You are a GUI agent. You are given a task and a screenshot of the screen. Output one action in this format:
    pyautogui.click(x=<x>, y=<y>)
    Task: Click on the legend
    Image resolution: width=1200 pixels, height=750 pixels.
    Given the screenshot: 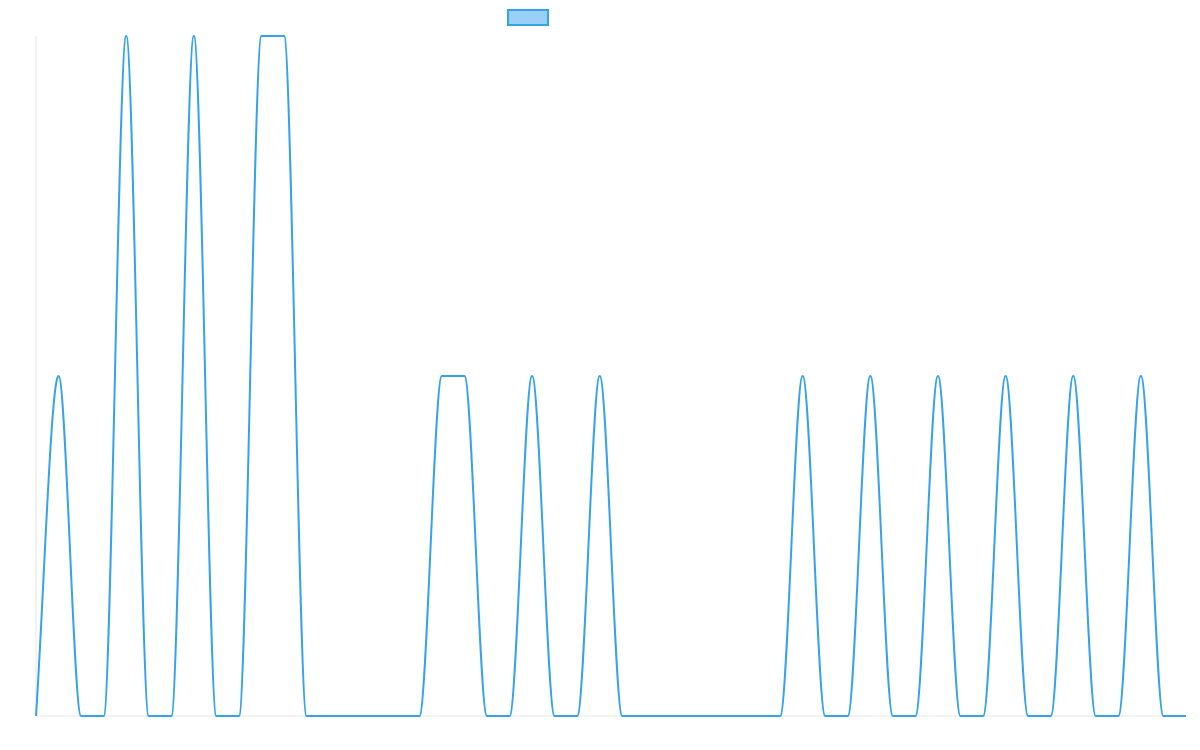 What is the action you would take?
    pyautogui.click(x=528, y=17)
    